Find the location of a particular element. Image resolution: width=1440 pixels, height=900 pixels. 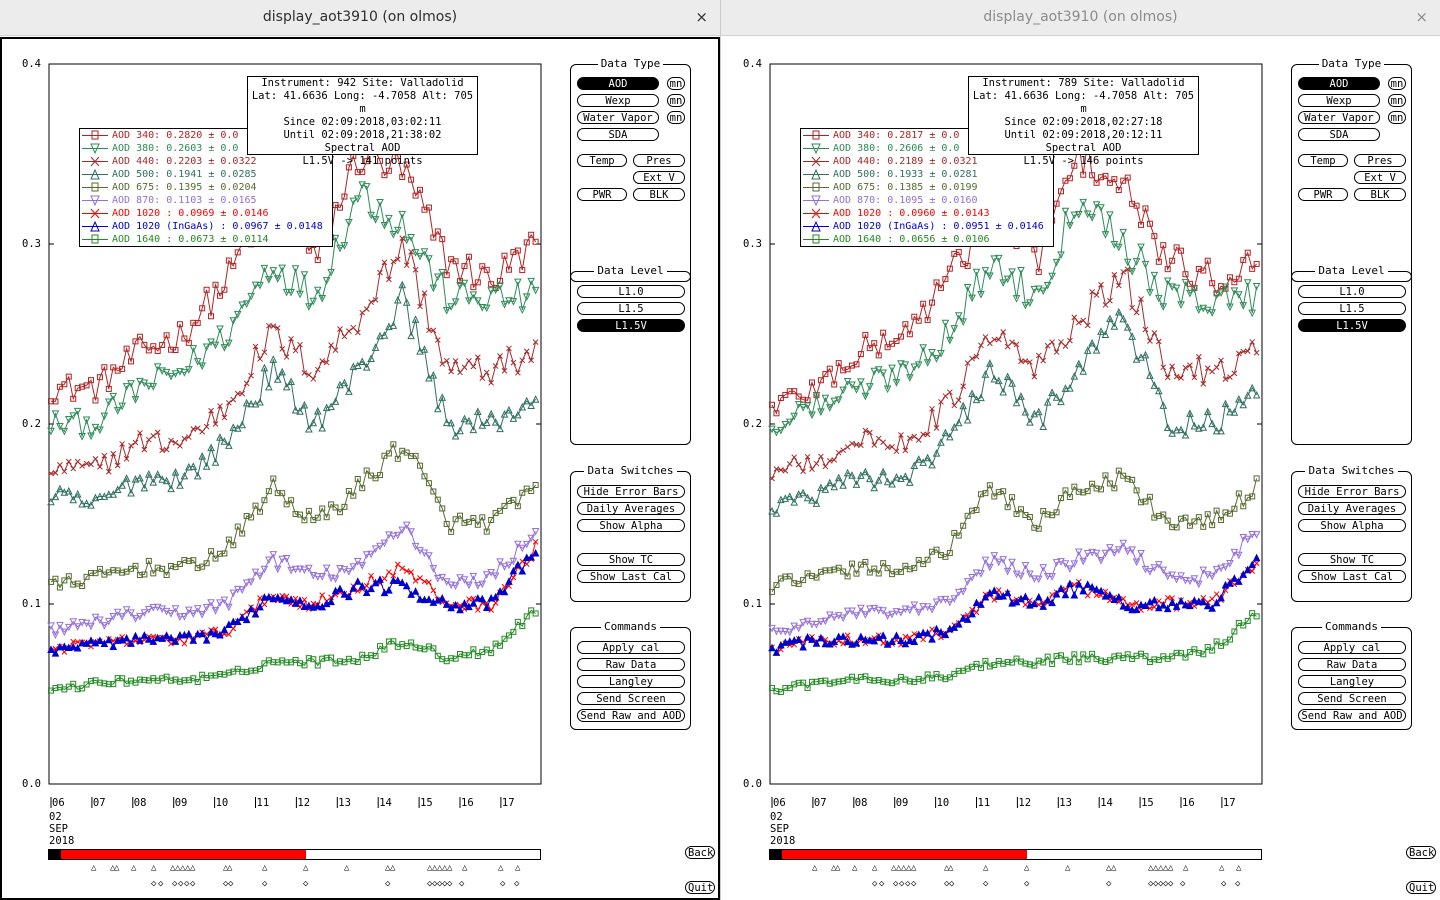

y-tick-label: 0.1 is located at coordinates (752, 604).